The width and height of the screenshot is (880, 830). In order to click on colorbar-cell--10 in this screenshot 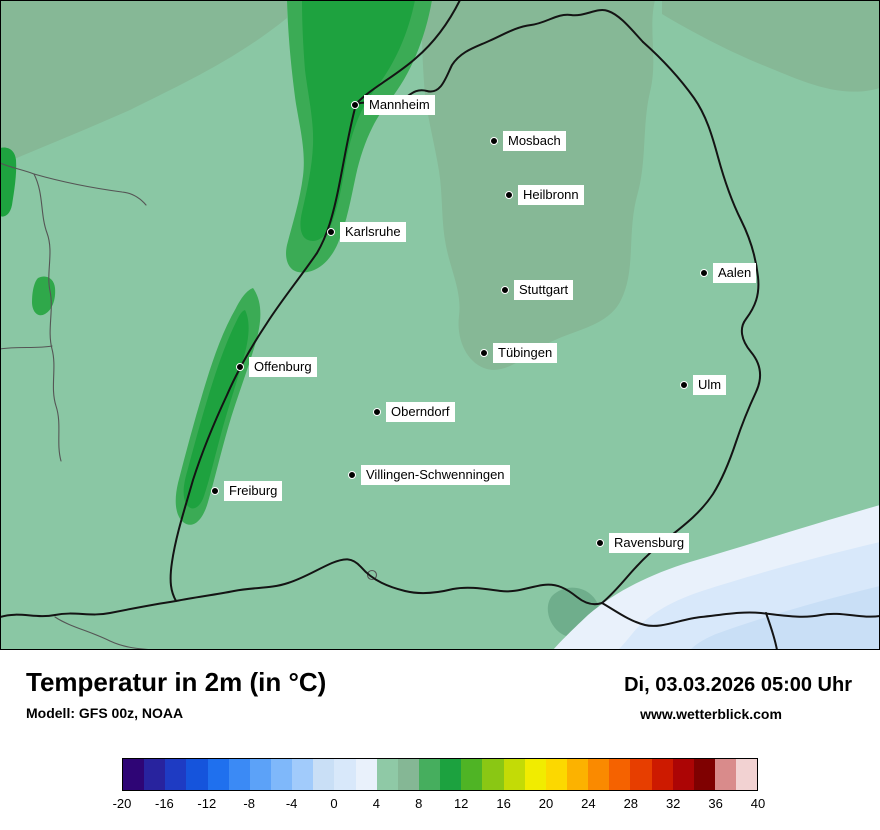, I will do `click(239, 774)`.